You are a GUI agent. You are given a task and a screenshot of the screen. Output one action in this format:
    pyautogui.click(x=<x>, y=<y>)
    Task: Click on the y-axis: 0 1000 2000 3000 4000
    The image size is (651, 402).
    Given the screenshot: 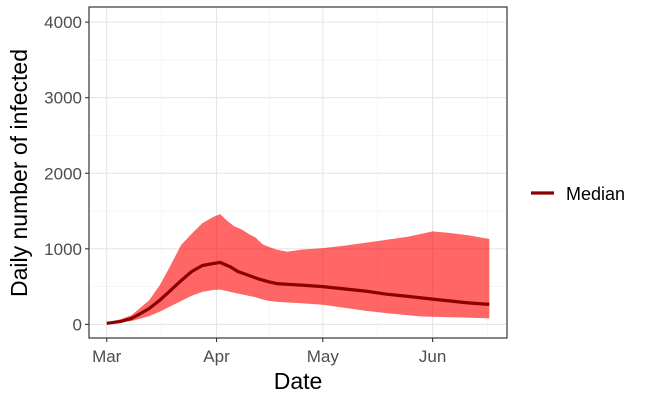 What is the action you would take?
    pyautogui.click(x=66, y=173)
    